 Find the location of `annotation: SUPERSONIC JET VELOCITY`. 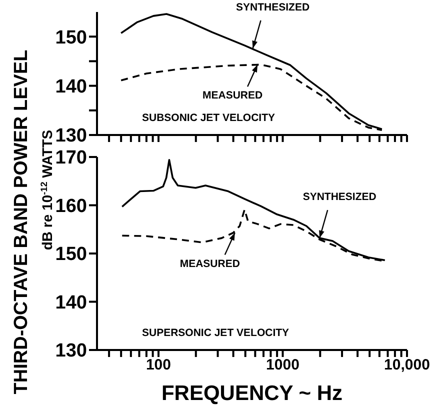

annotation: SUPERSONIC JET VELOCITY is located at coordinates (216, 333).